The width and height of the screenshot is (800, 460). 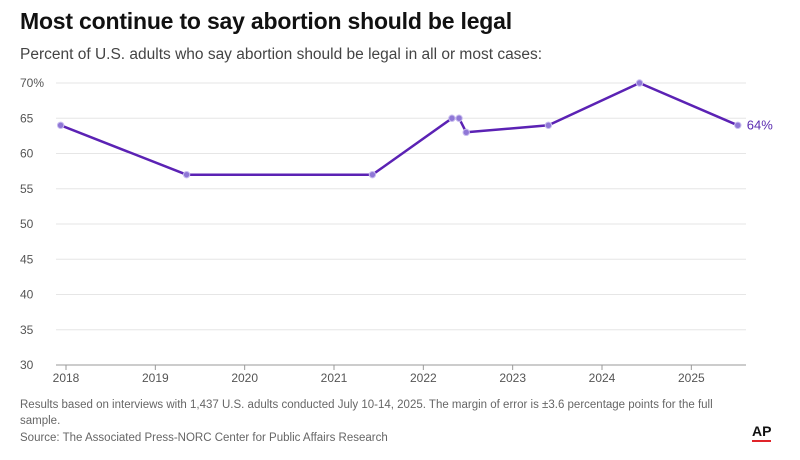 I want to click on y-tick-label: 65, so click(x=27, y=118).